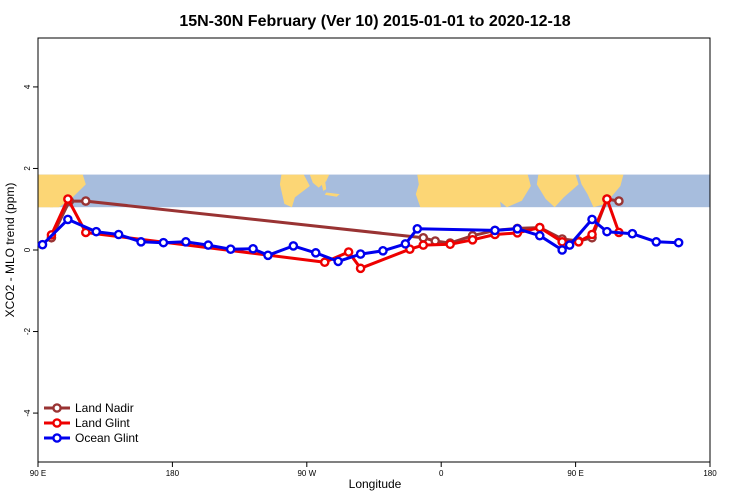 The image size is (750, 500). I want to click on legend-label-land-glint: Land Glint, so click(102, 423).